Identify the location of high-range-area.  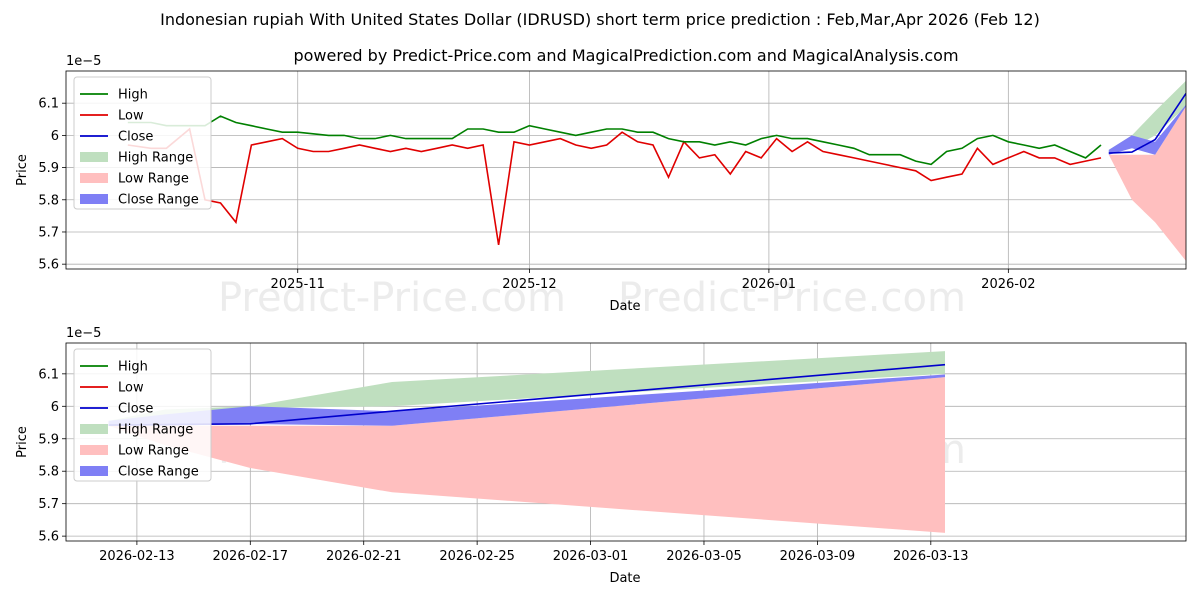
(526, 388).